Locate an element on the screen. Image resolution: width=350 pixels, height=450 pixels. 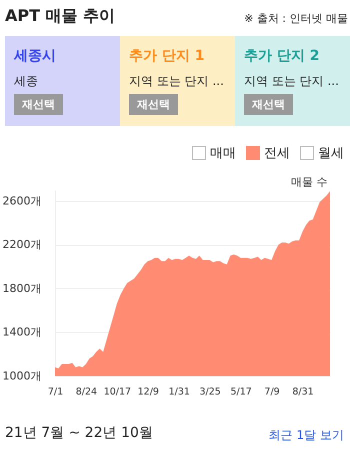
text: 추가 단지 1 is located at coordinates (166, 56).